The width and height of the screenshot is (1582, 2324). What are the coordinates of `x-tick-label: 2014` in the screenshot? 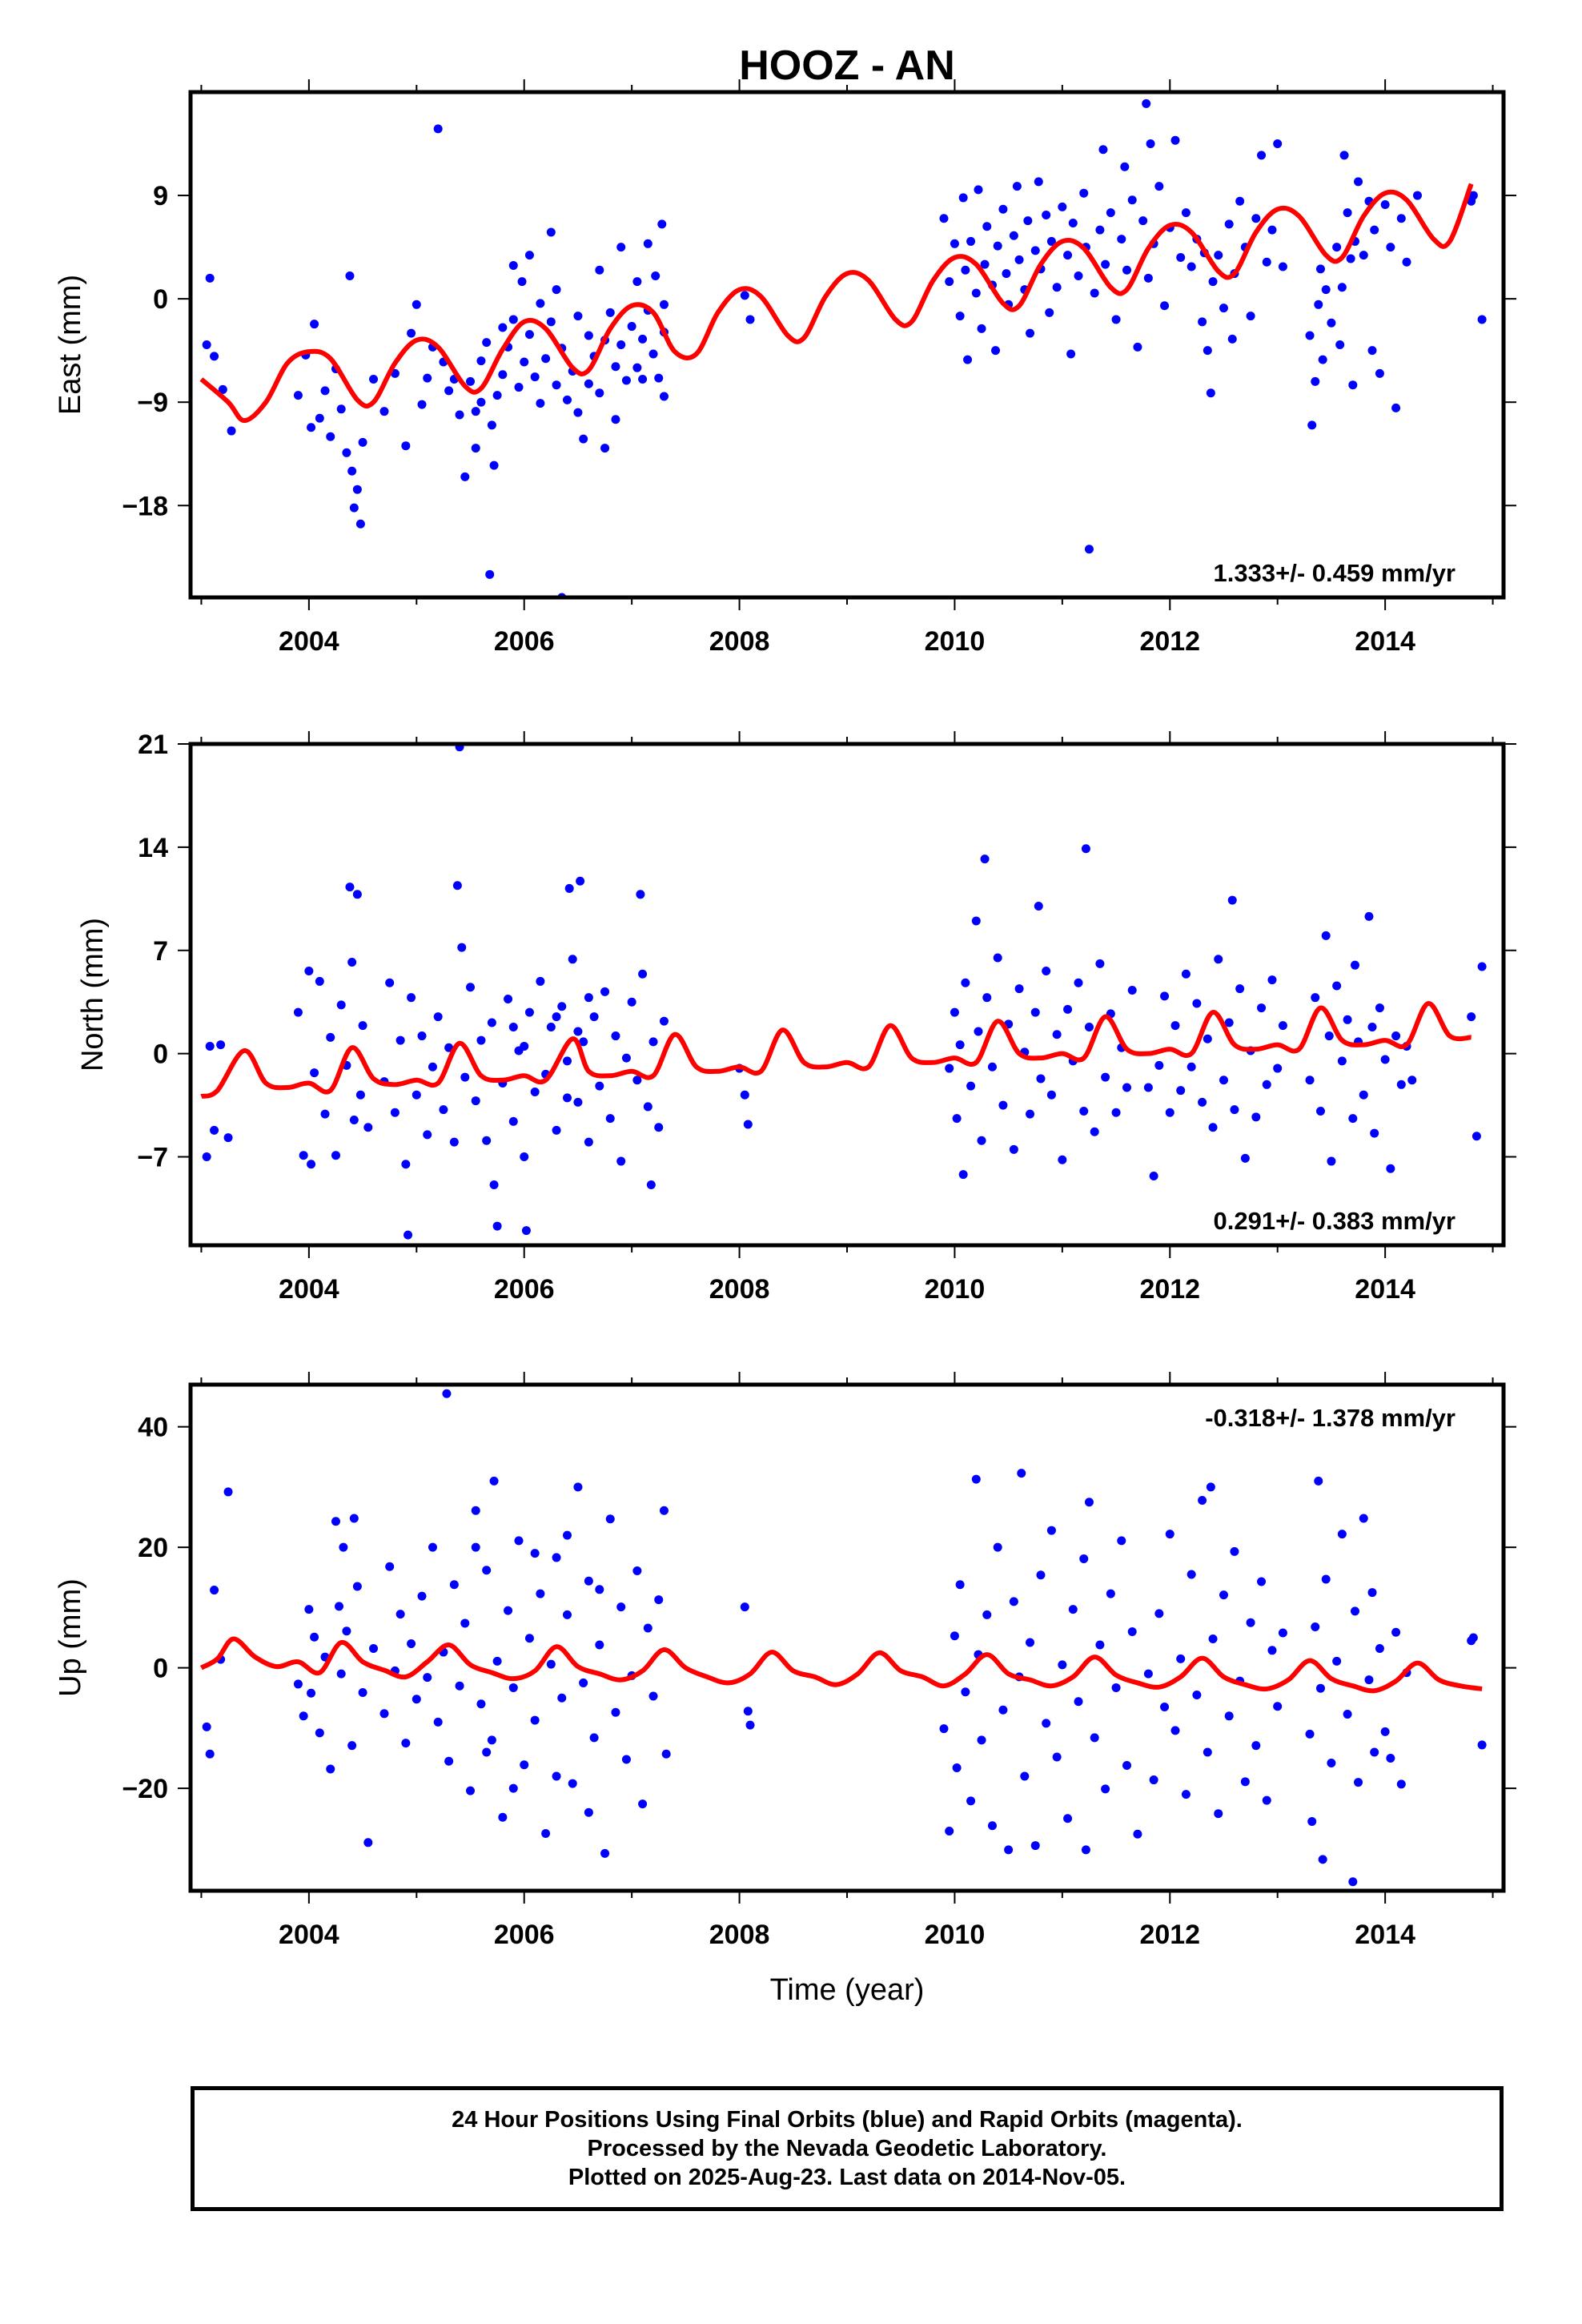 It's located at (1385, 641).